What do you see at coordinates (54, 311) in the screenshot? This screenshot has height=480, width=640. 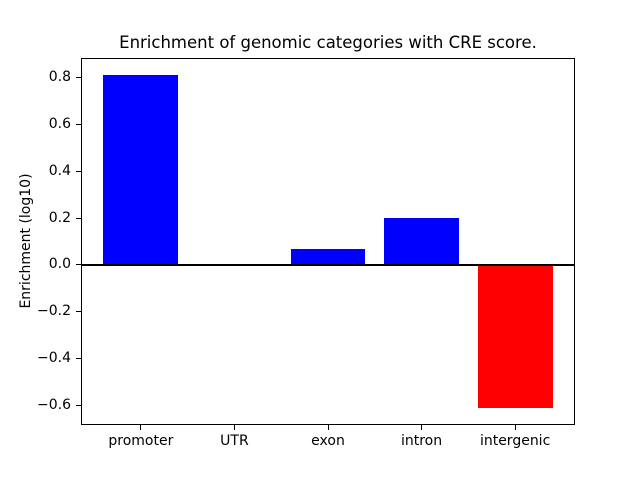 I see `y-tick-label: −0.2` at bounding box center [54, 311].